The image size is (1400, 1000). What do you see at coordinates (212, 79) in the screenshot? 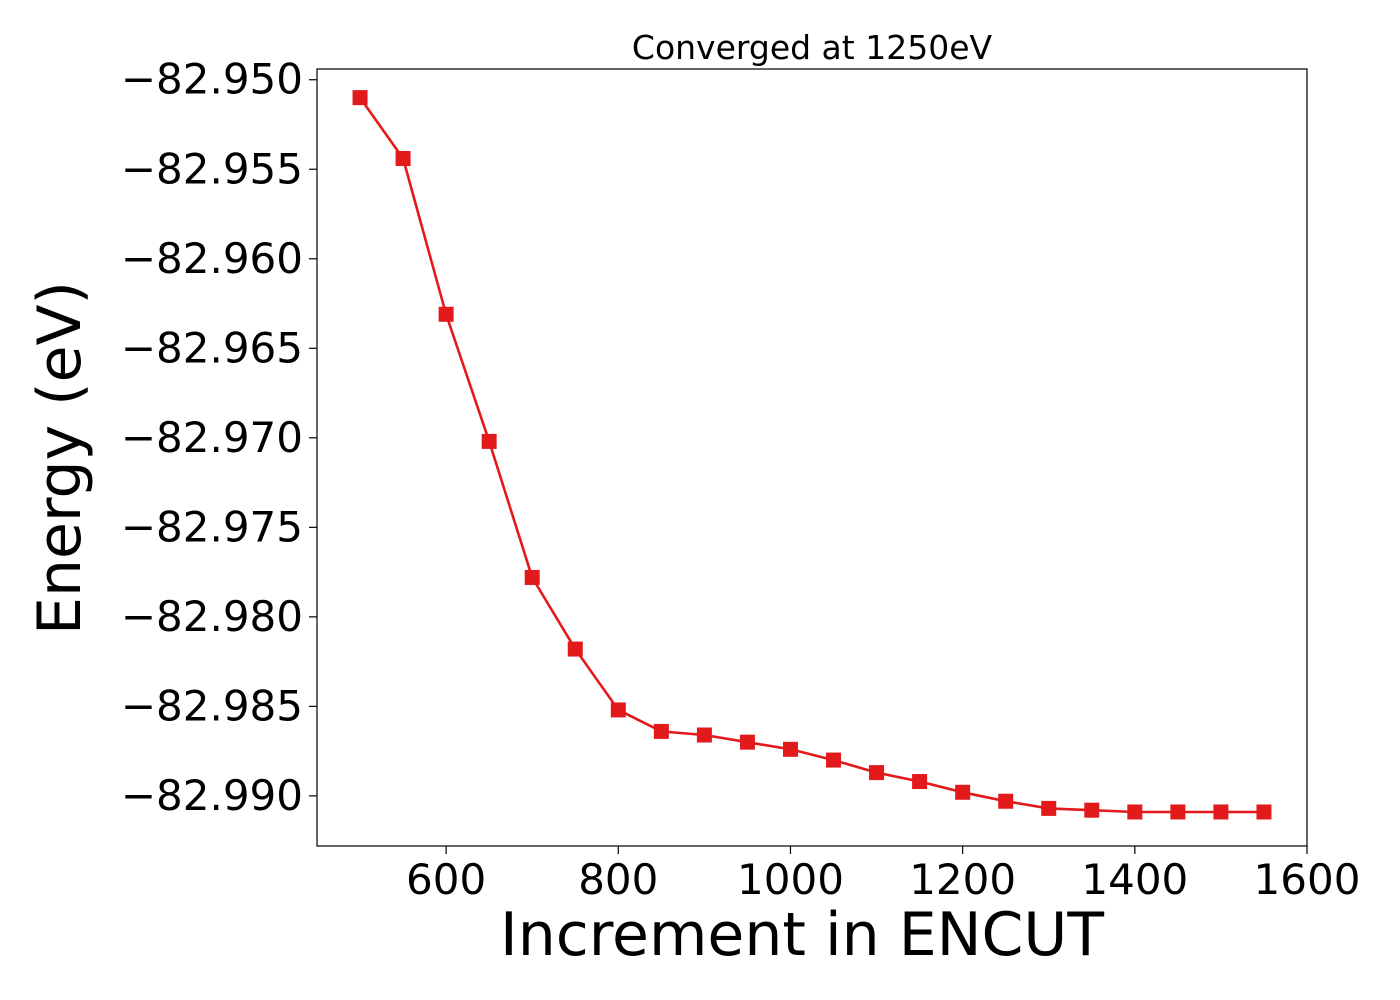
I see `y-tick-label: −82.950` at bounding box center [212, 79].